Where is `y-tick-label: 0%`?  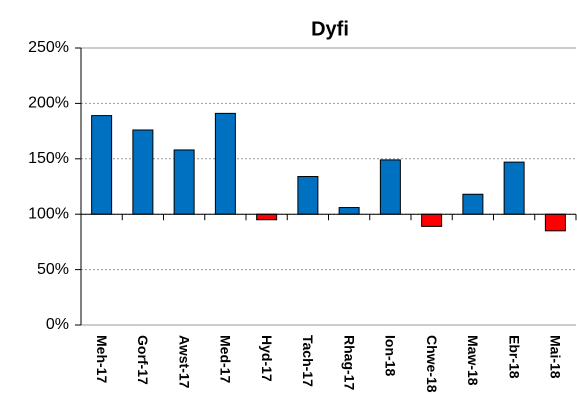 y-tick-label: 0% is located at coordinates (57, 324).